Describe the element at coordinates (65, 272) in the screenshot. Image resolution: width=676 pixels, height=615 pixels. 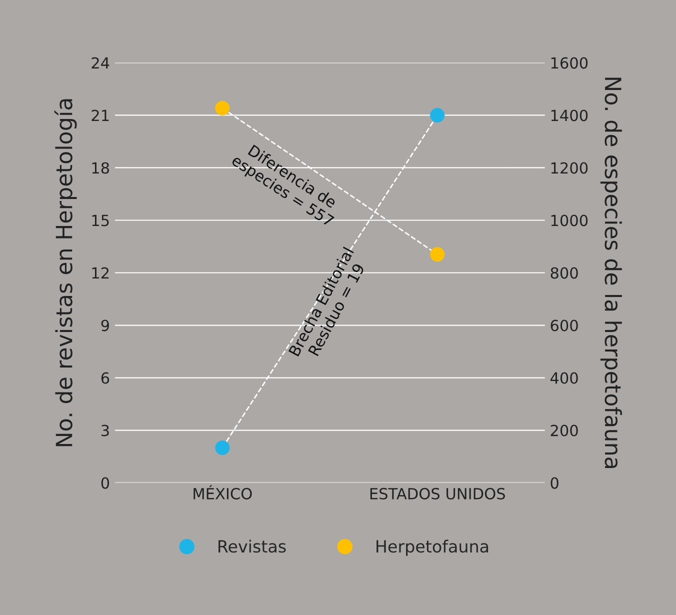
I see `y-axis-title: No. de revistas en Herpetología` at that location.